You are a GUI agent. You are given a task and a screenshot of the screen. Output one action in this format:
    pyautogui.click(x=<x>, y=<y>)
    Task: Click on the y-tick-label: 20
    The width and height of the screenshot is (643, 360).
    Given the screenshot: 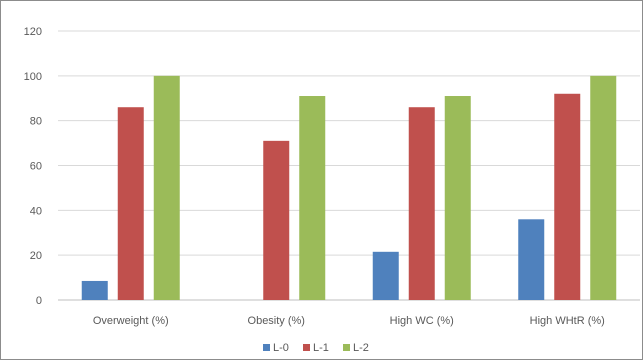 What is the action you would take?
    pyautogui.click(x=36, y=256)
    